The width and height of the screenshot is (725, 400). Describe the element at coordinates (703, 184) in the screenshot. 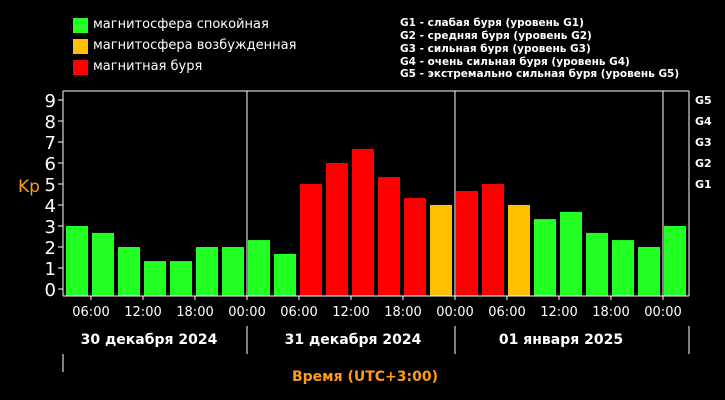

I see `g-tick-label-g1: G1` at that location.